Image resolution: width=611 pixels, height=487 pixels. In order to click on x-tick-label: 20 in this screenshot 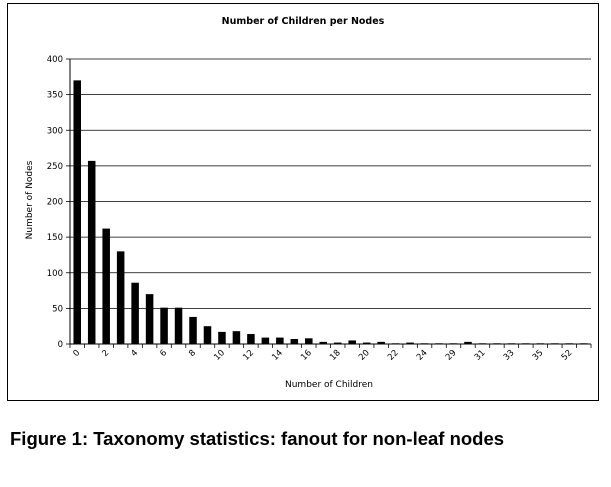, I will do `click(364, 355)`.